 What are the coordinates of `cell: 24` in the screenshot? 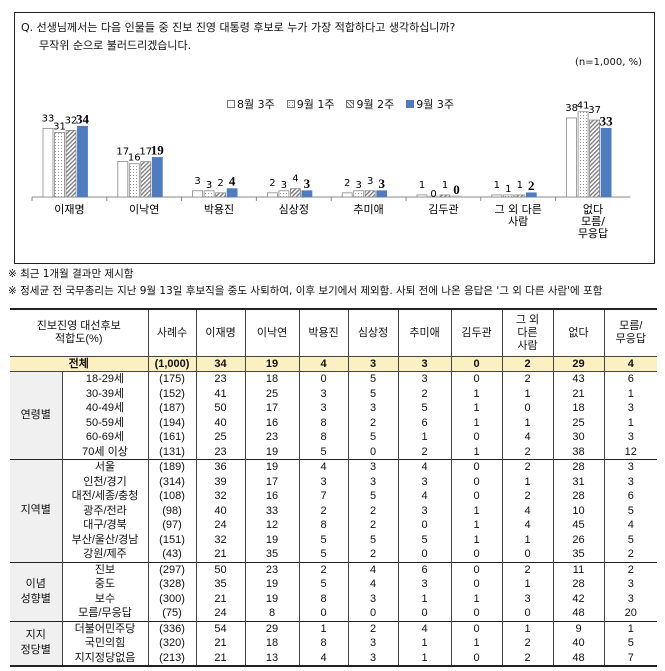 It's located at (220, 525).